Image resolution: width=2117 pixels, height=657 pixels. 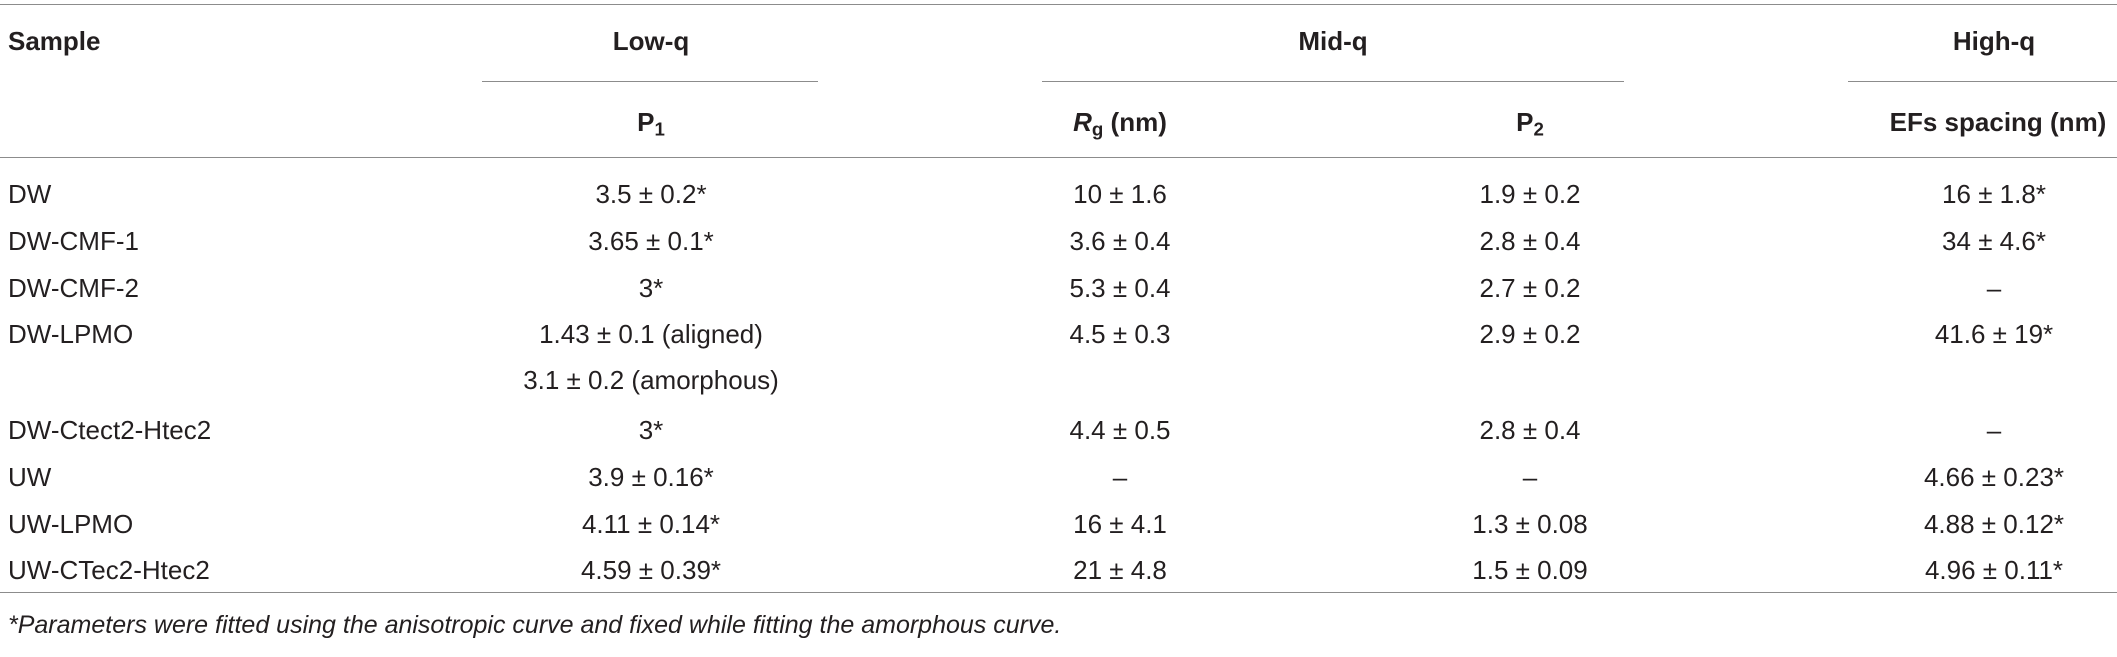 What do you see at coordinates (73, 241) in the screenshot?
I see `cell-sample: DW-CMF-1` at bounding box center [73, 241].